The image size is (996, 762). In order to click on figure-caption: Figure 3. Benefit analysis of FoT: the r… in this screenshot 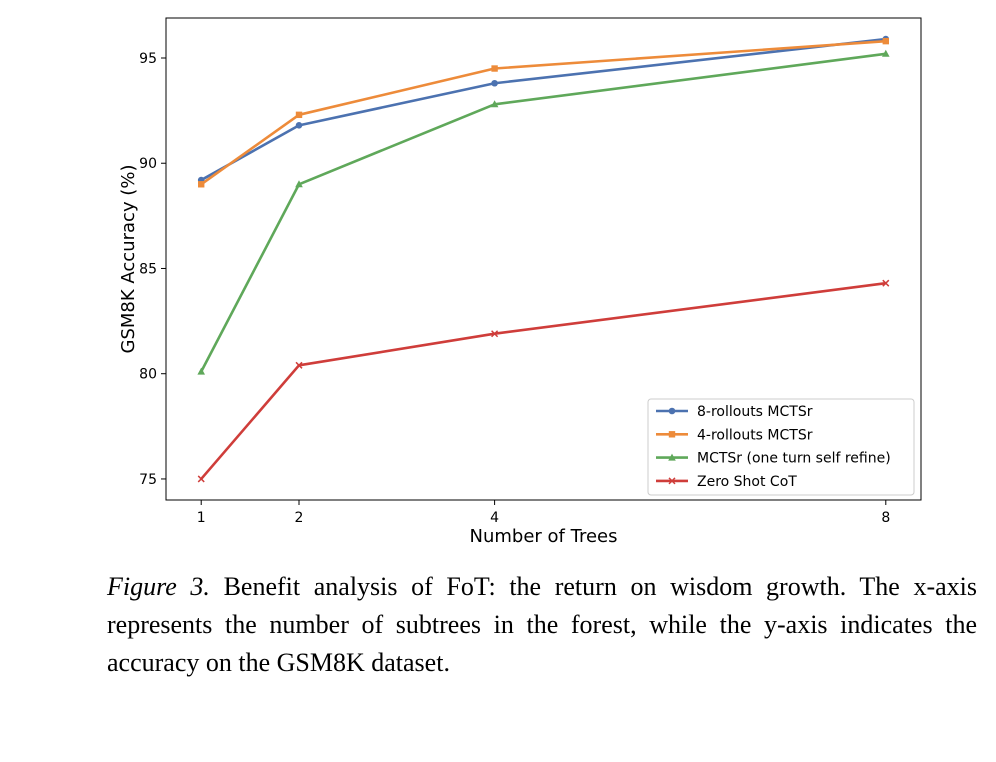, I will do `click(542, 625)`.